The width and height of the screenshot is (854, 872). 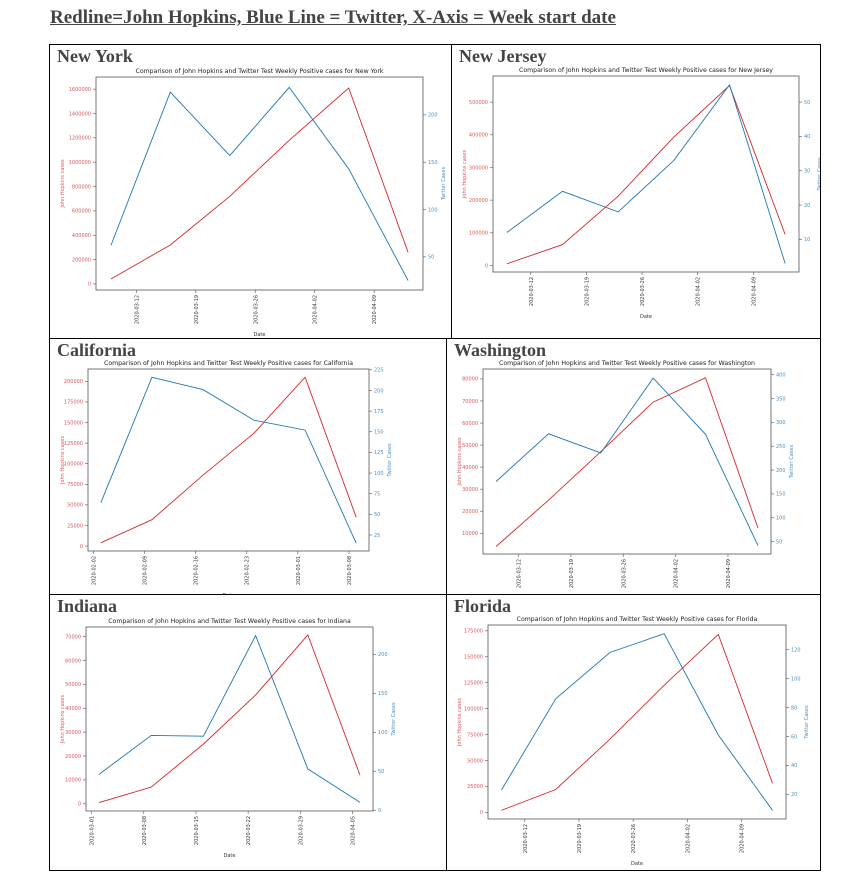 I want to click on y-right-tick-label: 25, so click(x=377, y=536).